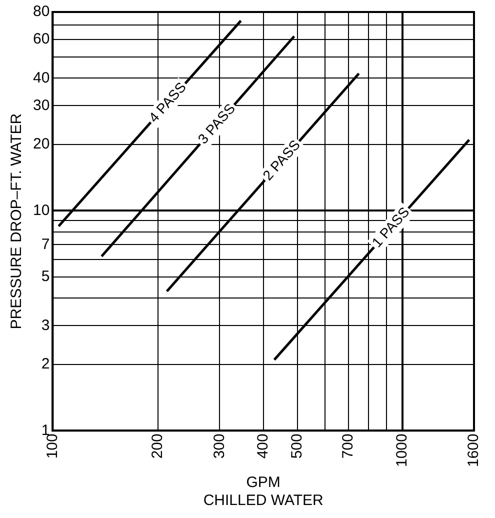 The width and height of the screenshot is (495, 518). I want to click on y-tick-label: 7, so click(45, 244).